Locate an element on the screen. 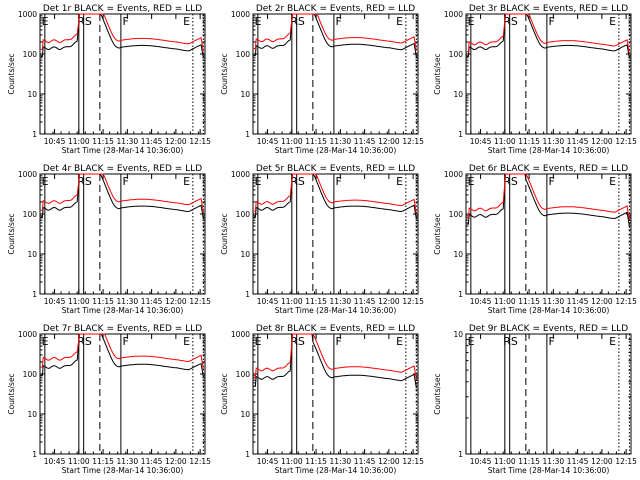 This screenshot has height=480, width=640. panel-title: Det 6r BLACK = Events, RED = LLD is located at coordinates (548, 169).